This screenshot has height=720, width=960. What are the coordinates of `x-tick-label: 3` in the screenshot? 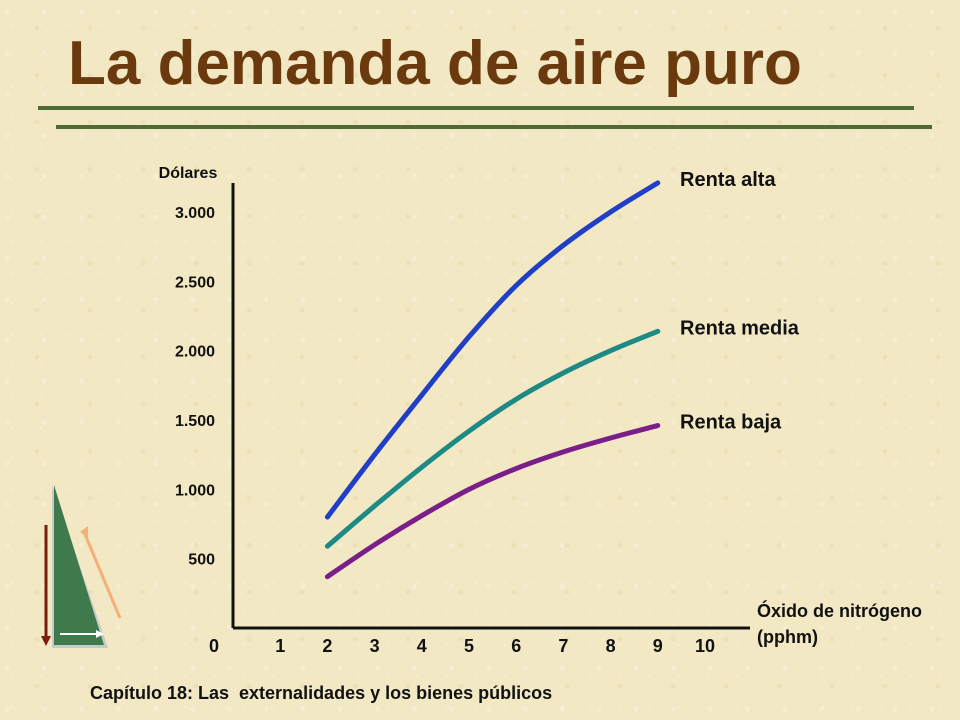 It's located at (375, 646).